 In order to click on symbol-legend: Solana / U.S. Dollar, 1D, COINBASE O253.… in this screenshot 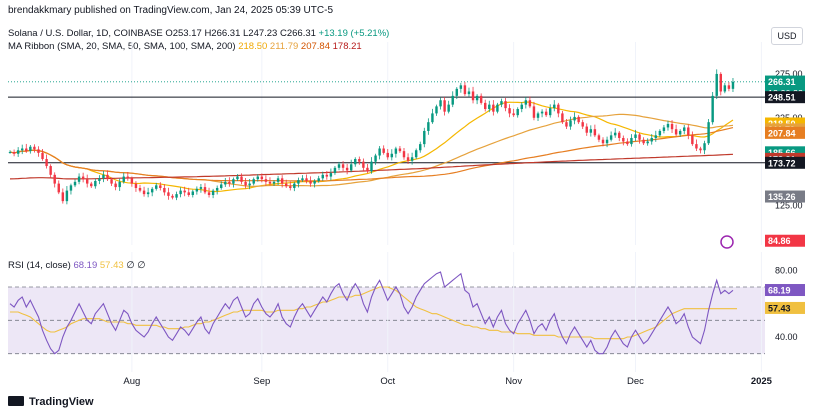, I will do `click(198, 33)`.